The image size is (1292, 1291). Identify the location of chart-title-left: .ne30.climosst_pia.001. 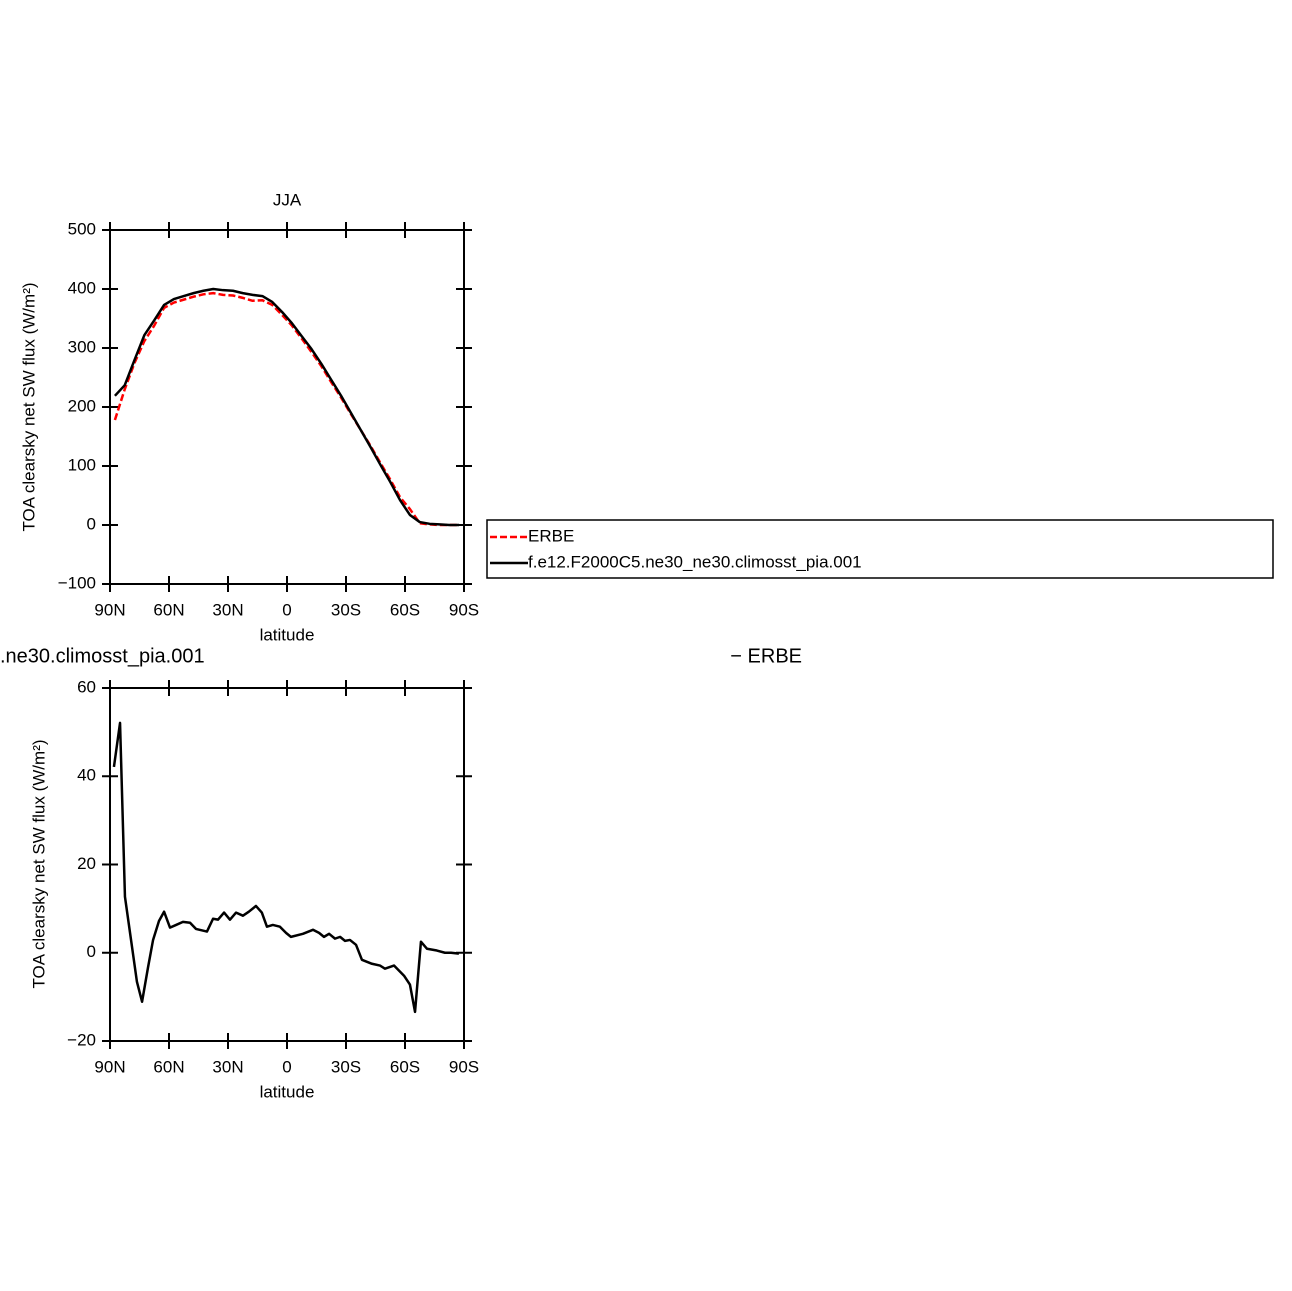
(102, 656).